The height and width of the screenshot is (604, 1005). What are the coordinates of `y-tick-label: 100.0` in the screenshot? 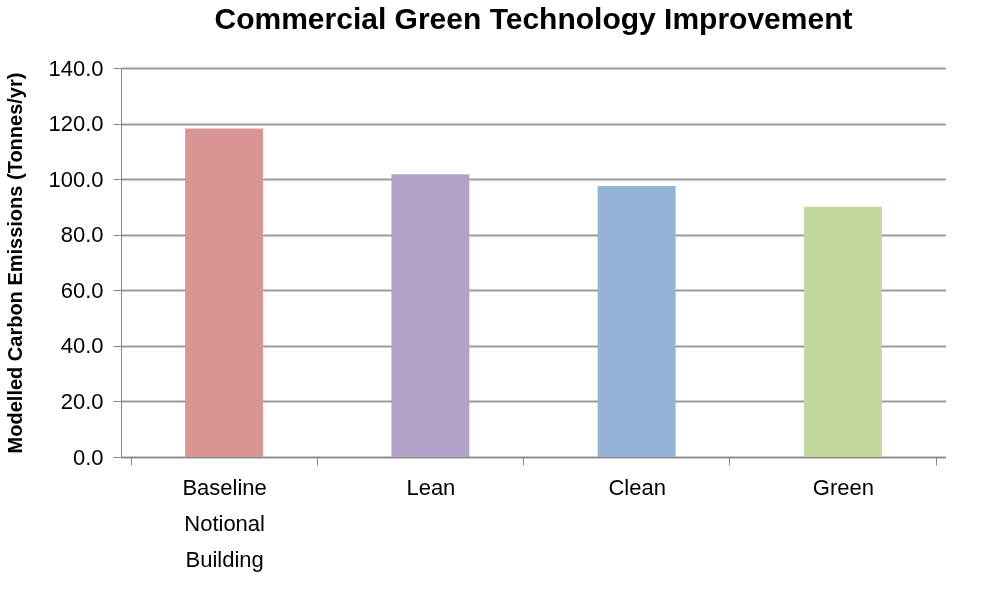 It's located at (76, 179).